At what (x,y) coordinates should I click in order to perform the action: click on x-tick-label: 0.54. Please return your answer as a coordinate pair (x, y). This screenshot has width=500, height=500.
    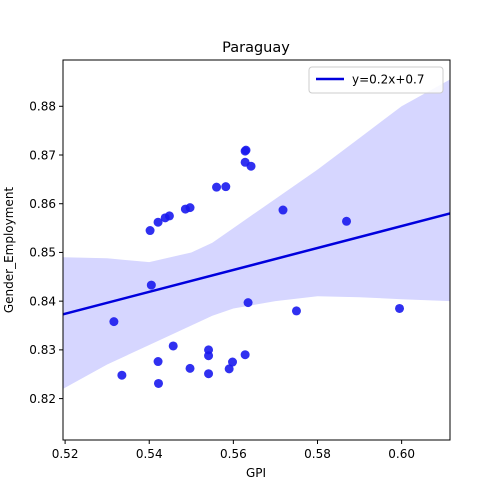
    Looking at the image, I should click on (149, 454).